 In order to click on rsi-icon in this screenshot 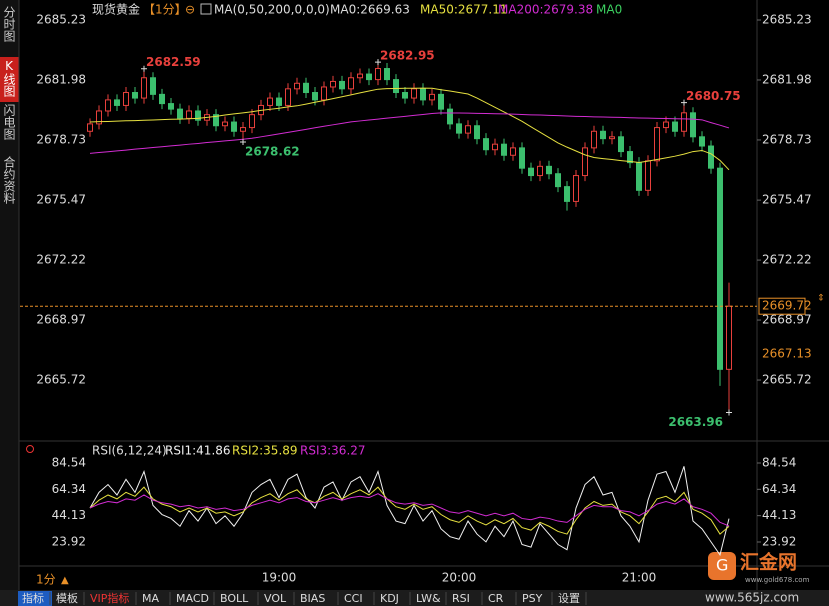, I will do `click(30, 449)`.